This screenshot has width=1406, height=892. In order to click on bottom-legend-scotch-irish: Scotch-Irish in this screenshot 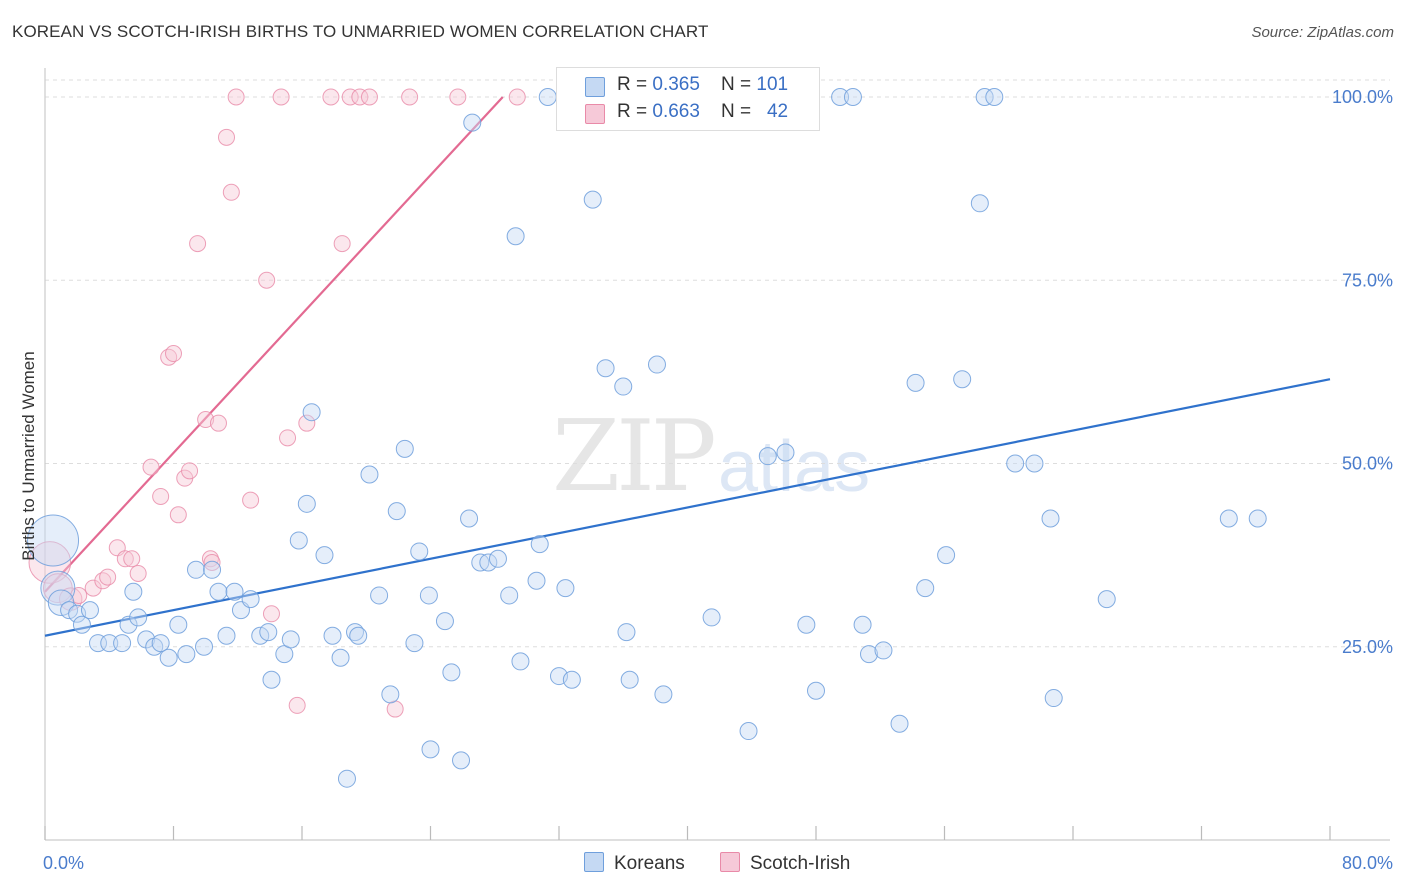, I will do `click(785, 863)`.